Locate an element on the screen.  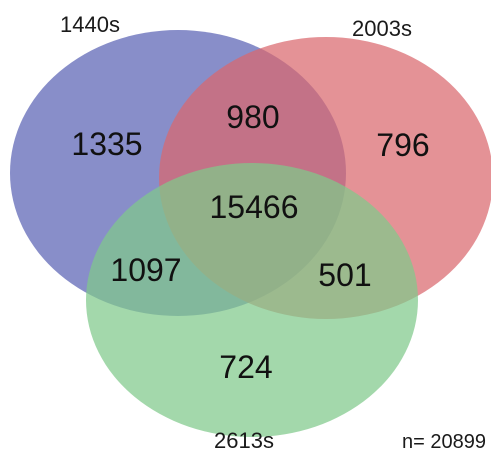
region-1440s-2003s: 980 is located at coordinates (252, 117).